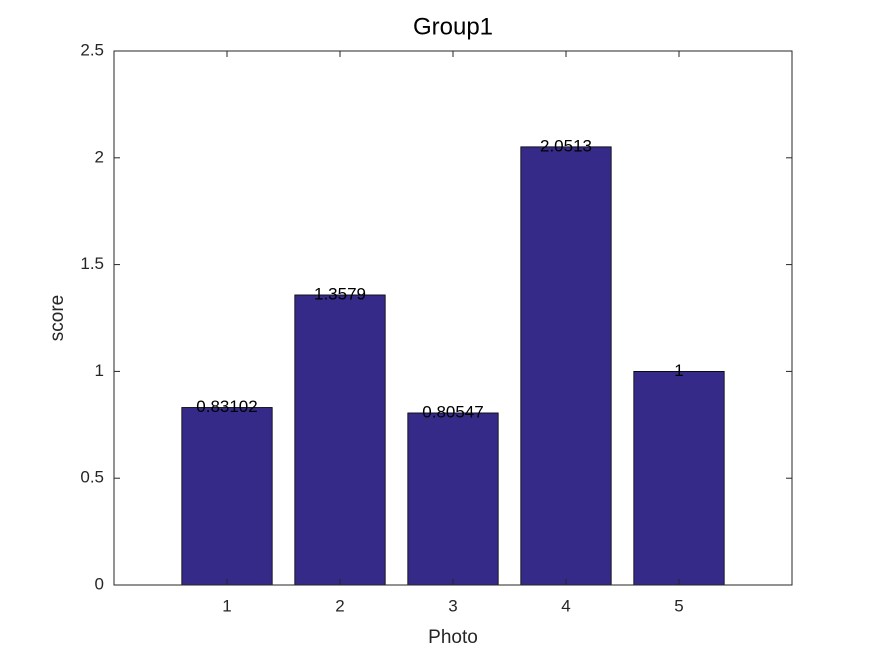 The width and height of the screenshot is (875, 656). What do you see at coordinates (452, 605) in the screenshot?
I see `x-tick-label: 3` at bounding box center [452, 605].